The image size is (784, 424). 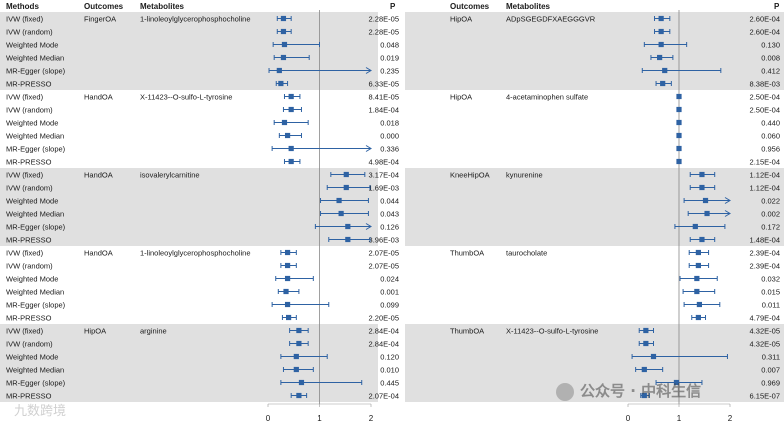 I want to click on method-label: IVW (fixed), so click(x=25, y=253).